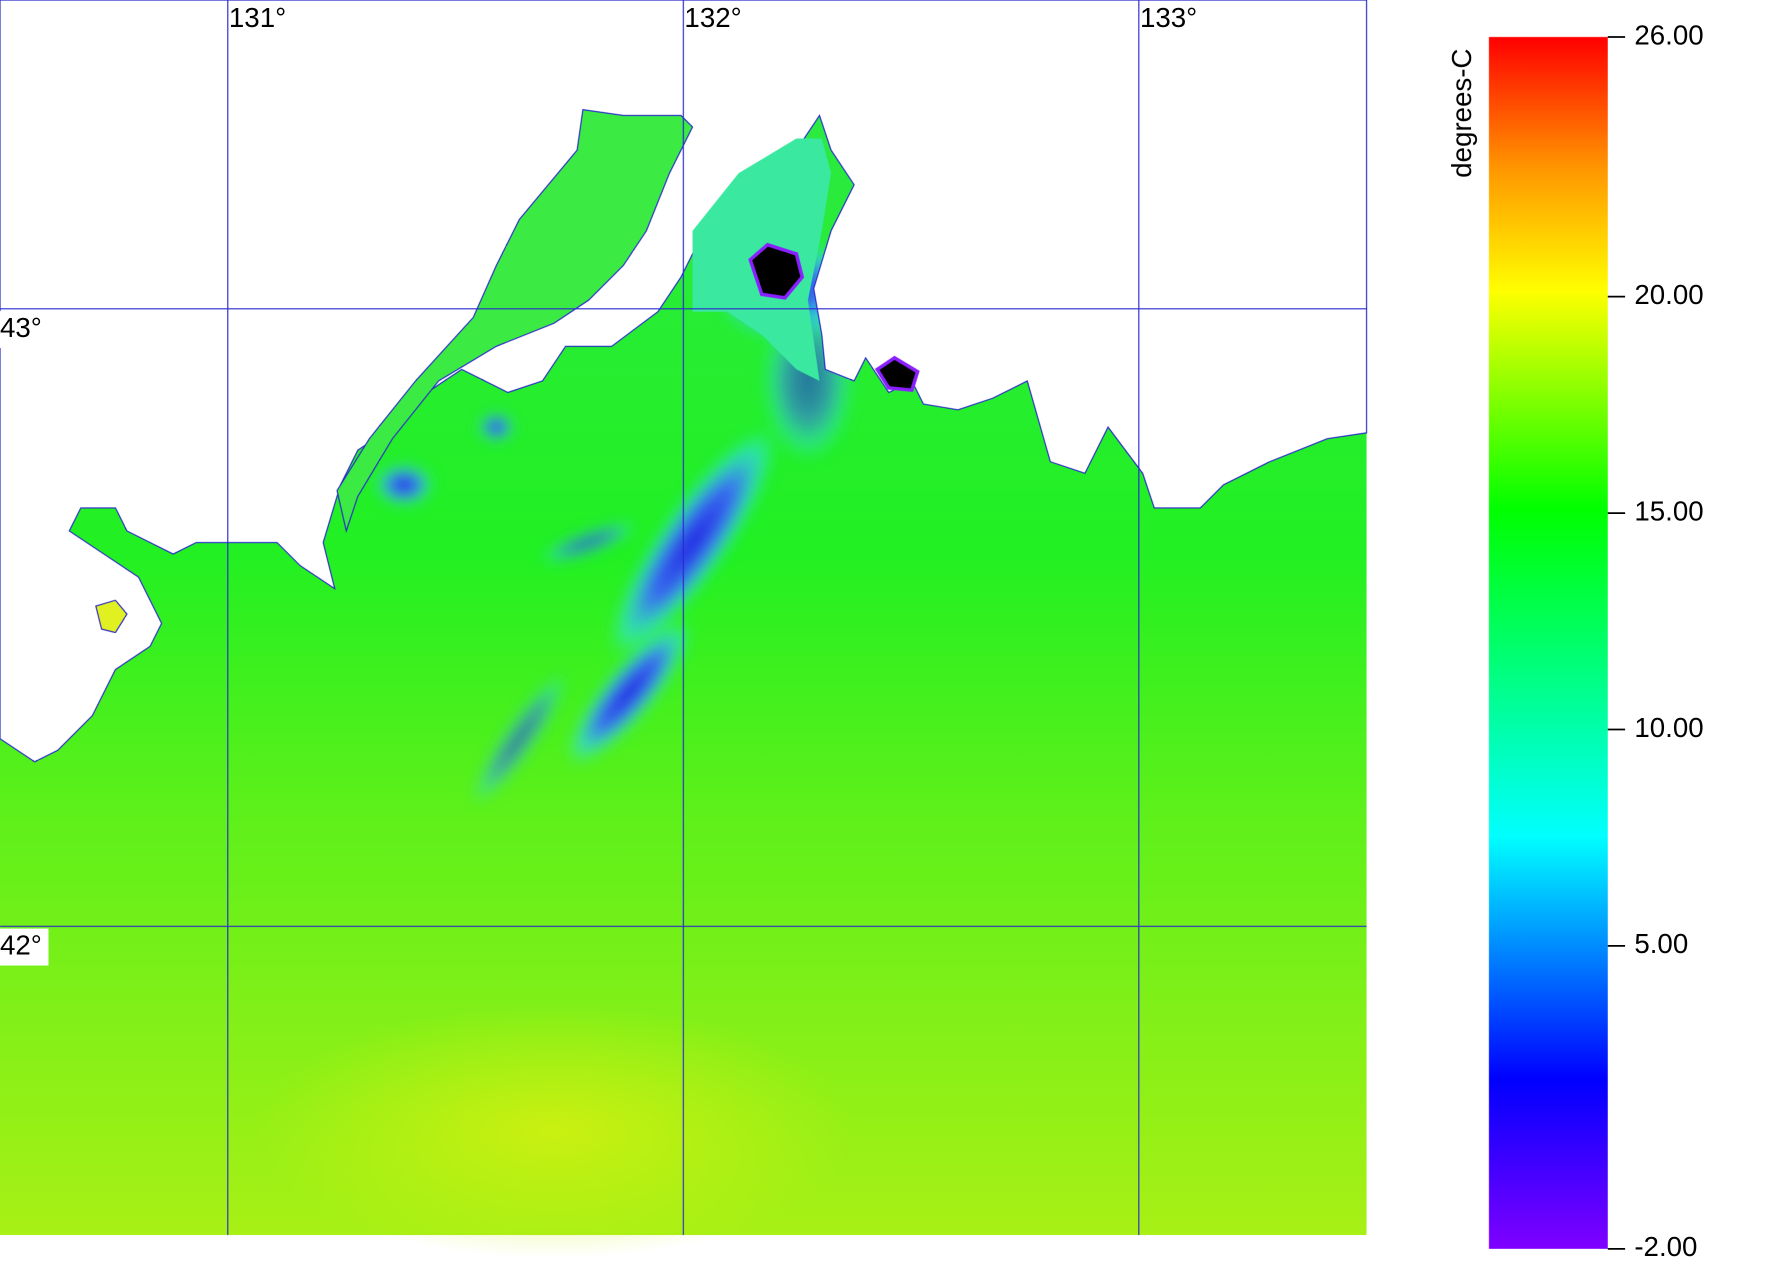 This screenshot has height=1272, width=1789. Describe the element at coordinates (1668, 510) in the screenshot. I see `colorbar-tick-label: 15.00` at that location.